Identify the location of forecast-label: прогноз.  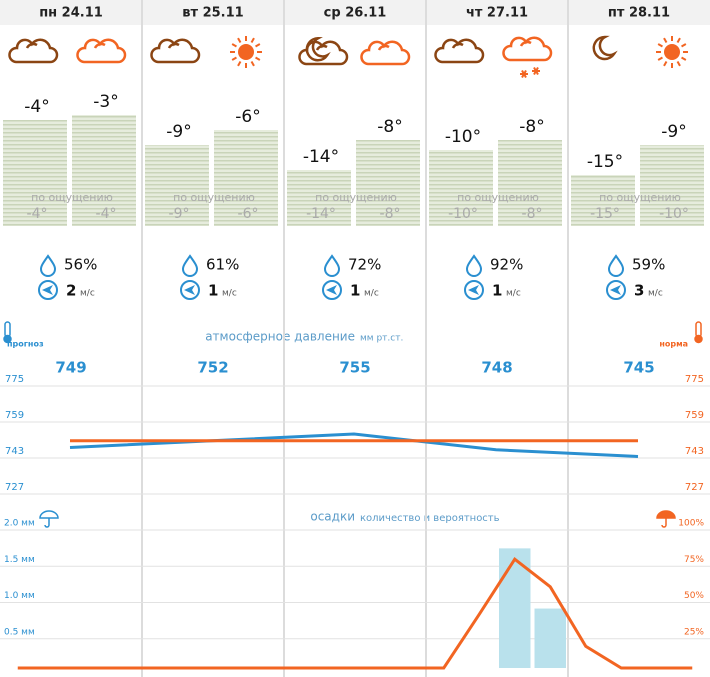
(25, 344).